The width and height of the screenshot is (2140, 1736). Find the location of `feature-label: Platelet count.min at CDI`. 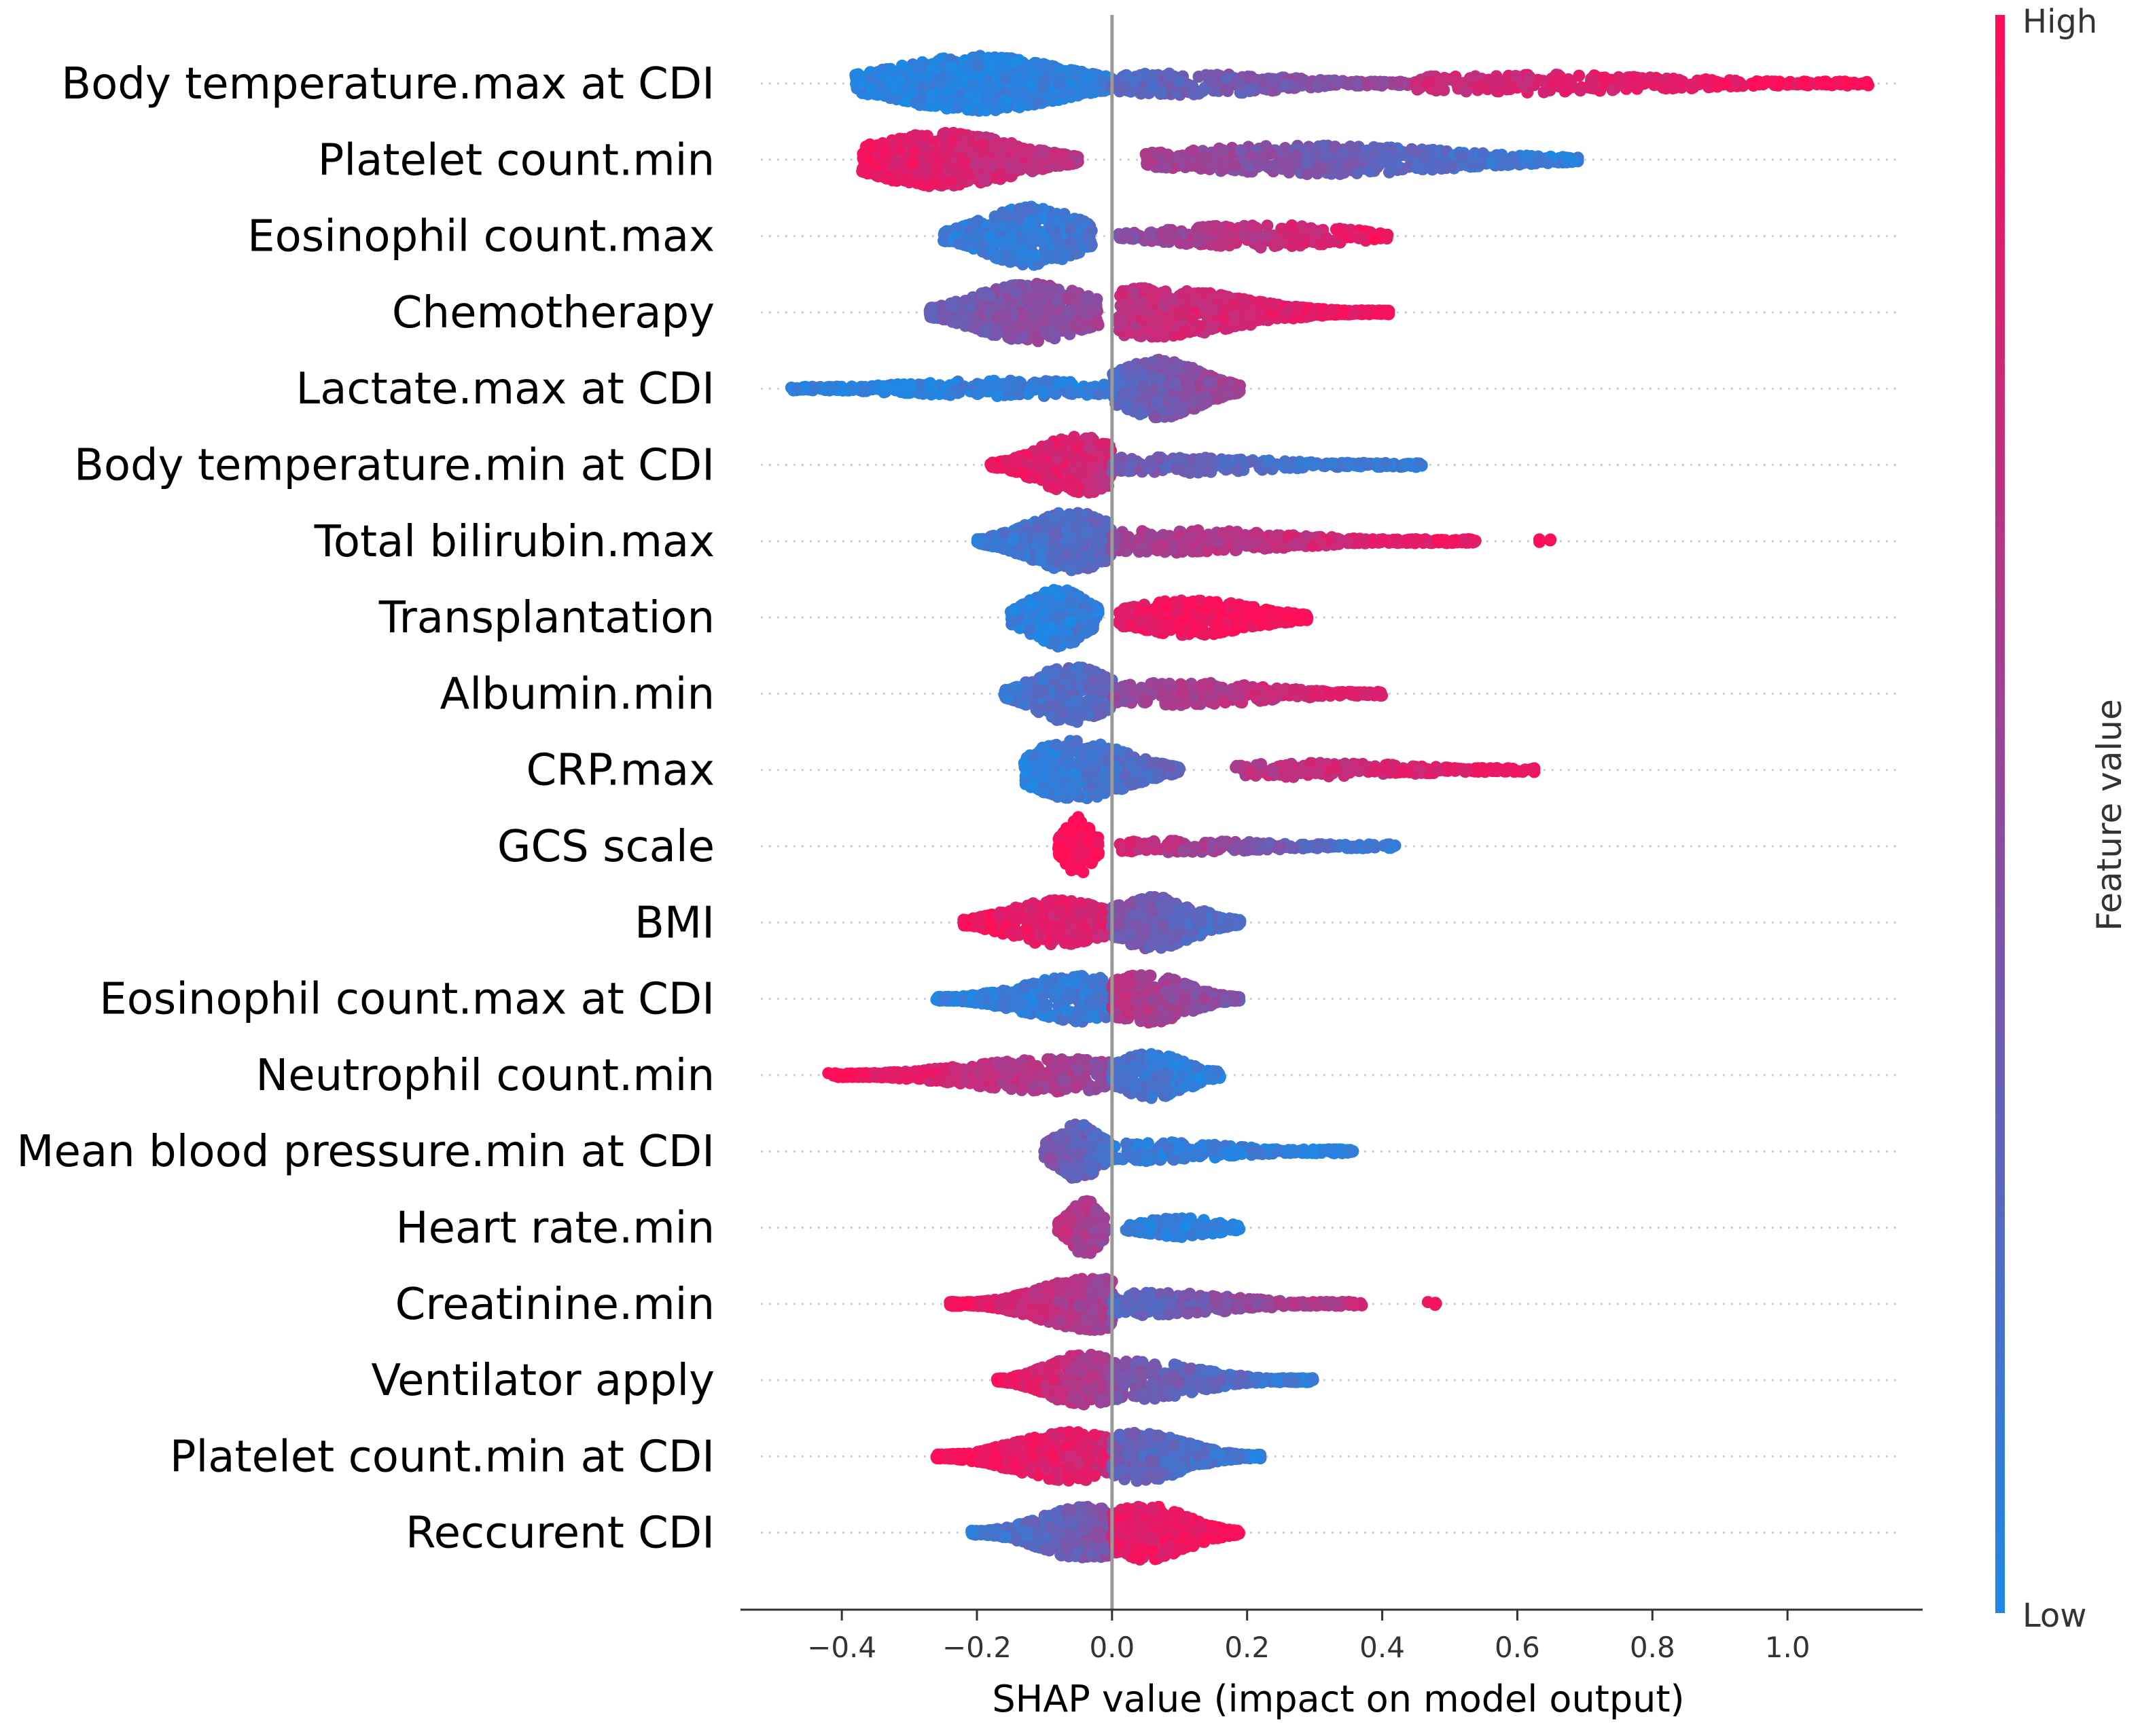

feature-label: Platelet count.min at CDI is located at coordinates (443, 1457).